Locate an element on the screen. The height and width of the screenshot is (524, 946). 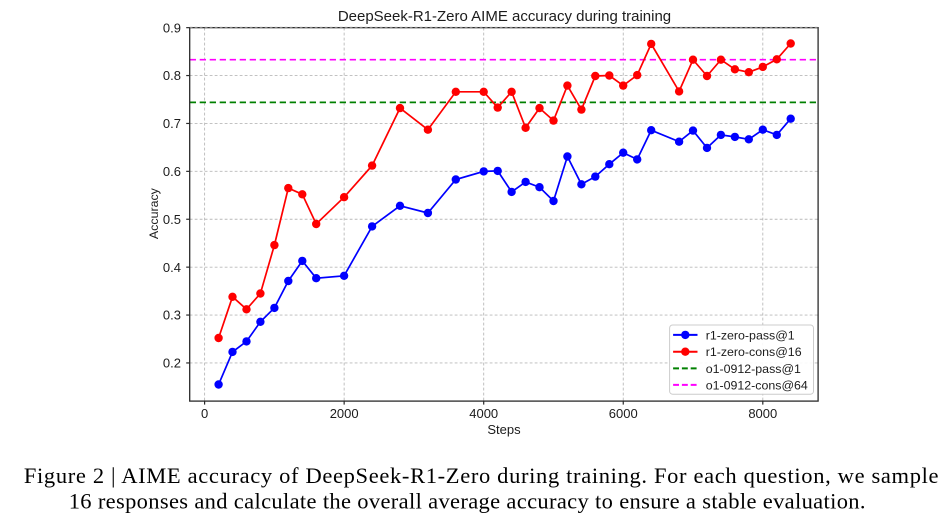
svg-text: 0.5 is located at coordinates (172, 219).